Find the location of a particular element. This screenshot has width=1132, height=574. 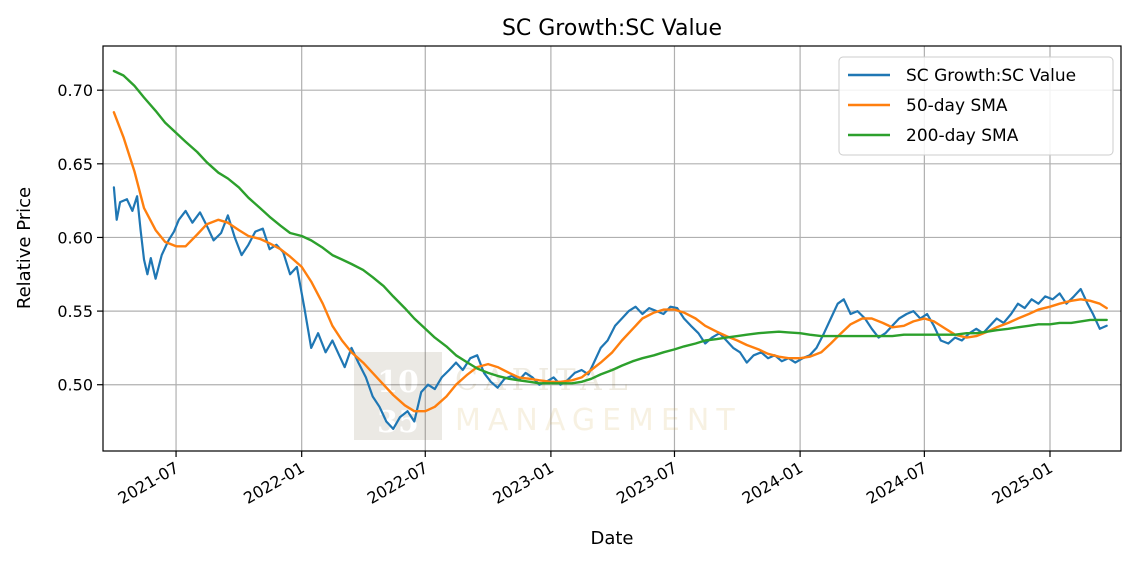

legend-box is located at coordinates (976, 106).